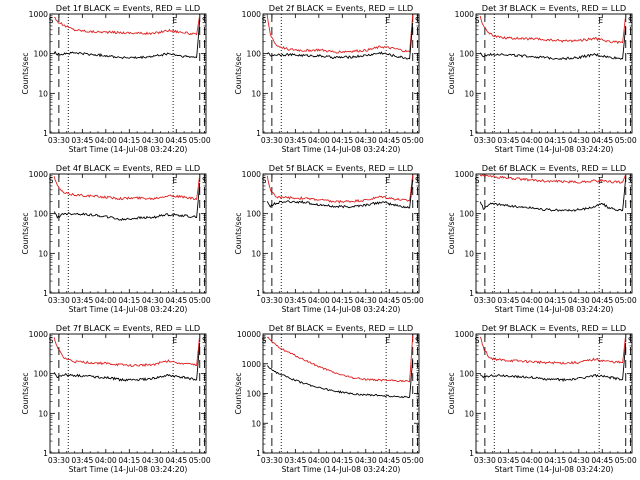 This screenshot has width=640, height=480. What do you see at coordinates (341, 328) in the screenshot?
I see `plot-title: Det 8f BLACK = Events, RED = LLD` at bounding box center [341, 328].